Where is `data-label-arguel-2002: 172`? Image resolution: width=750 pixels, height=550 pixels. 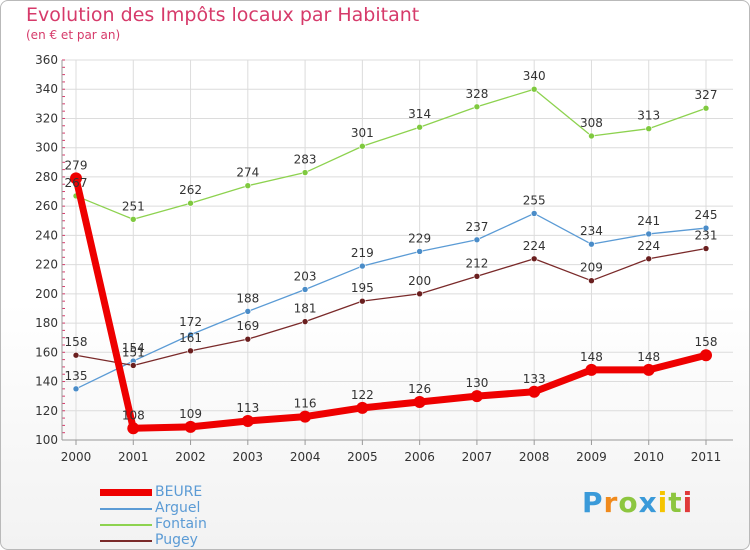 data-label-arguel-2002: 172 is located at coordinates (190, 322).